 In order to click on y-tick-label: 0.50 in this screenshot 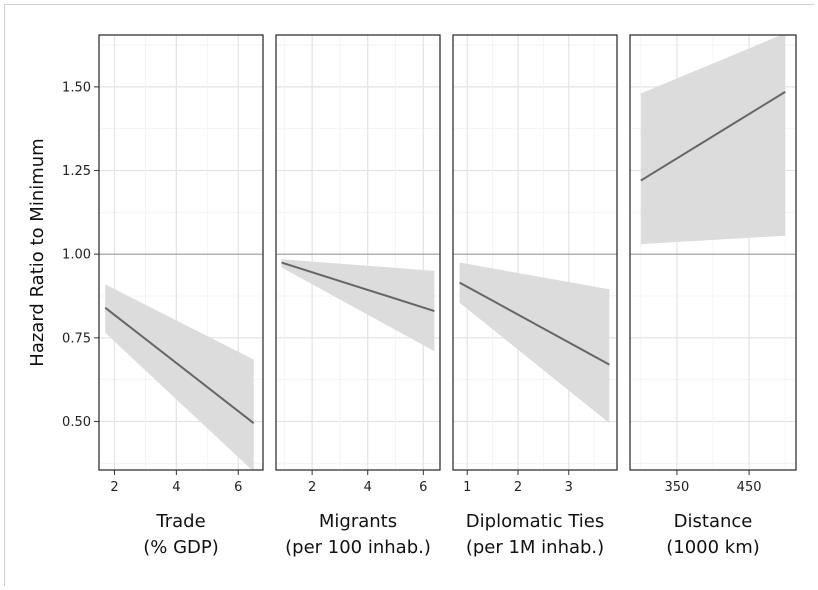, I will do `click(76, 422)`.